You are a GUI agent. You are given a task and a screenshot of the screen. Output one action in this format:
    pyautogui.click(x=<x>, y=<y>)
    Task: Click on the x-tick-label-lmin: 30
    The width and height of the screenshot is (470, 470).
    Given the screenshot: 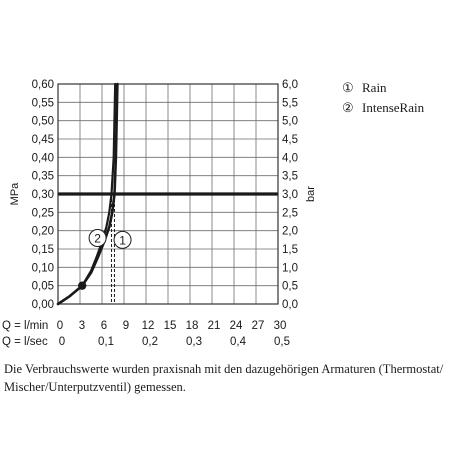 What is the action you would take?
    pyautogui.click(x=280, y=326)
    